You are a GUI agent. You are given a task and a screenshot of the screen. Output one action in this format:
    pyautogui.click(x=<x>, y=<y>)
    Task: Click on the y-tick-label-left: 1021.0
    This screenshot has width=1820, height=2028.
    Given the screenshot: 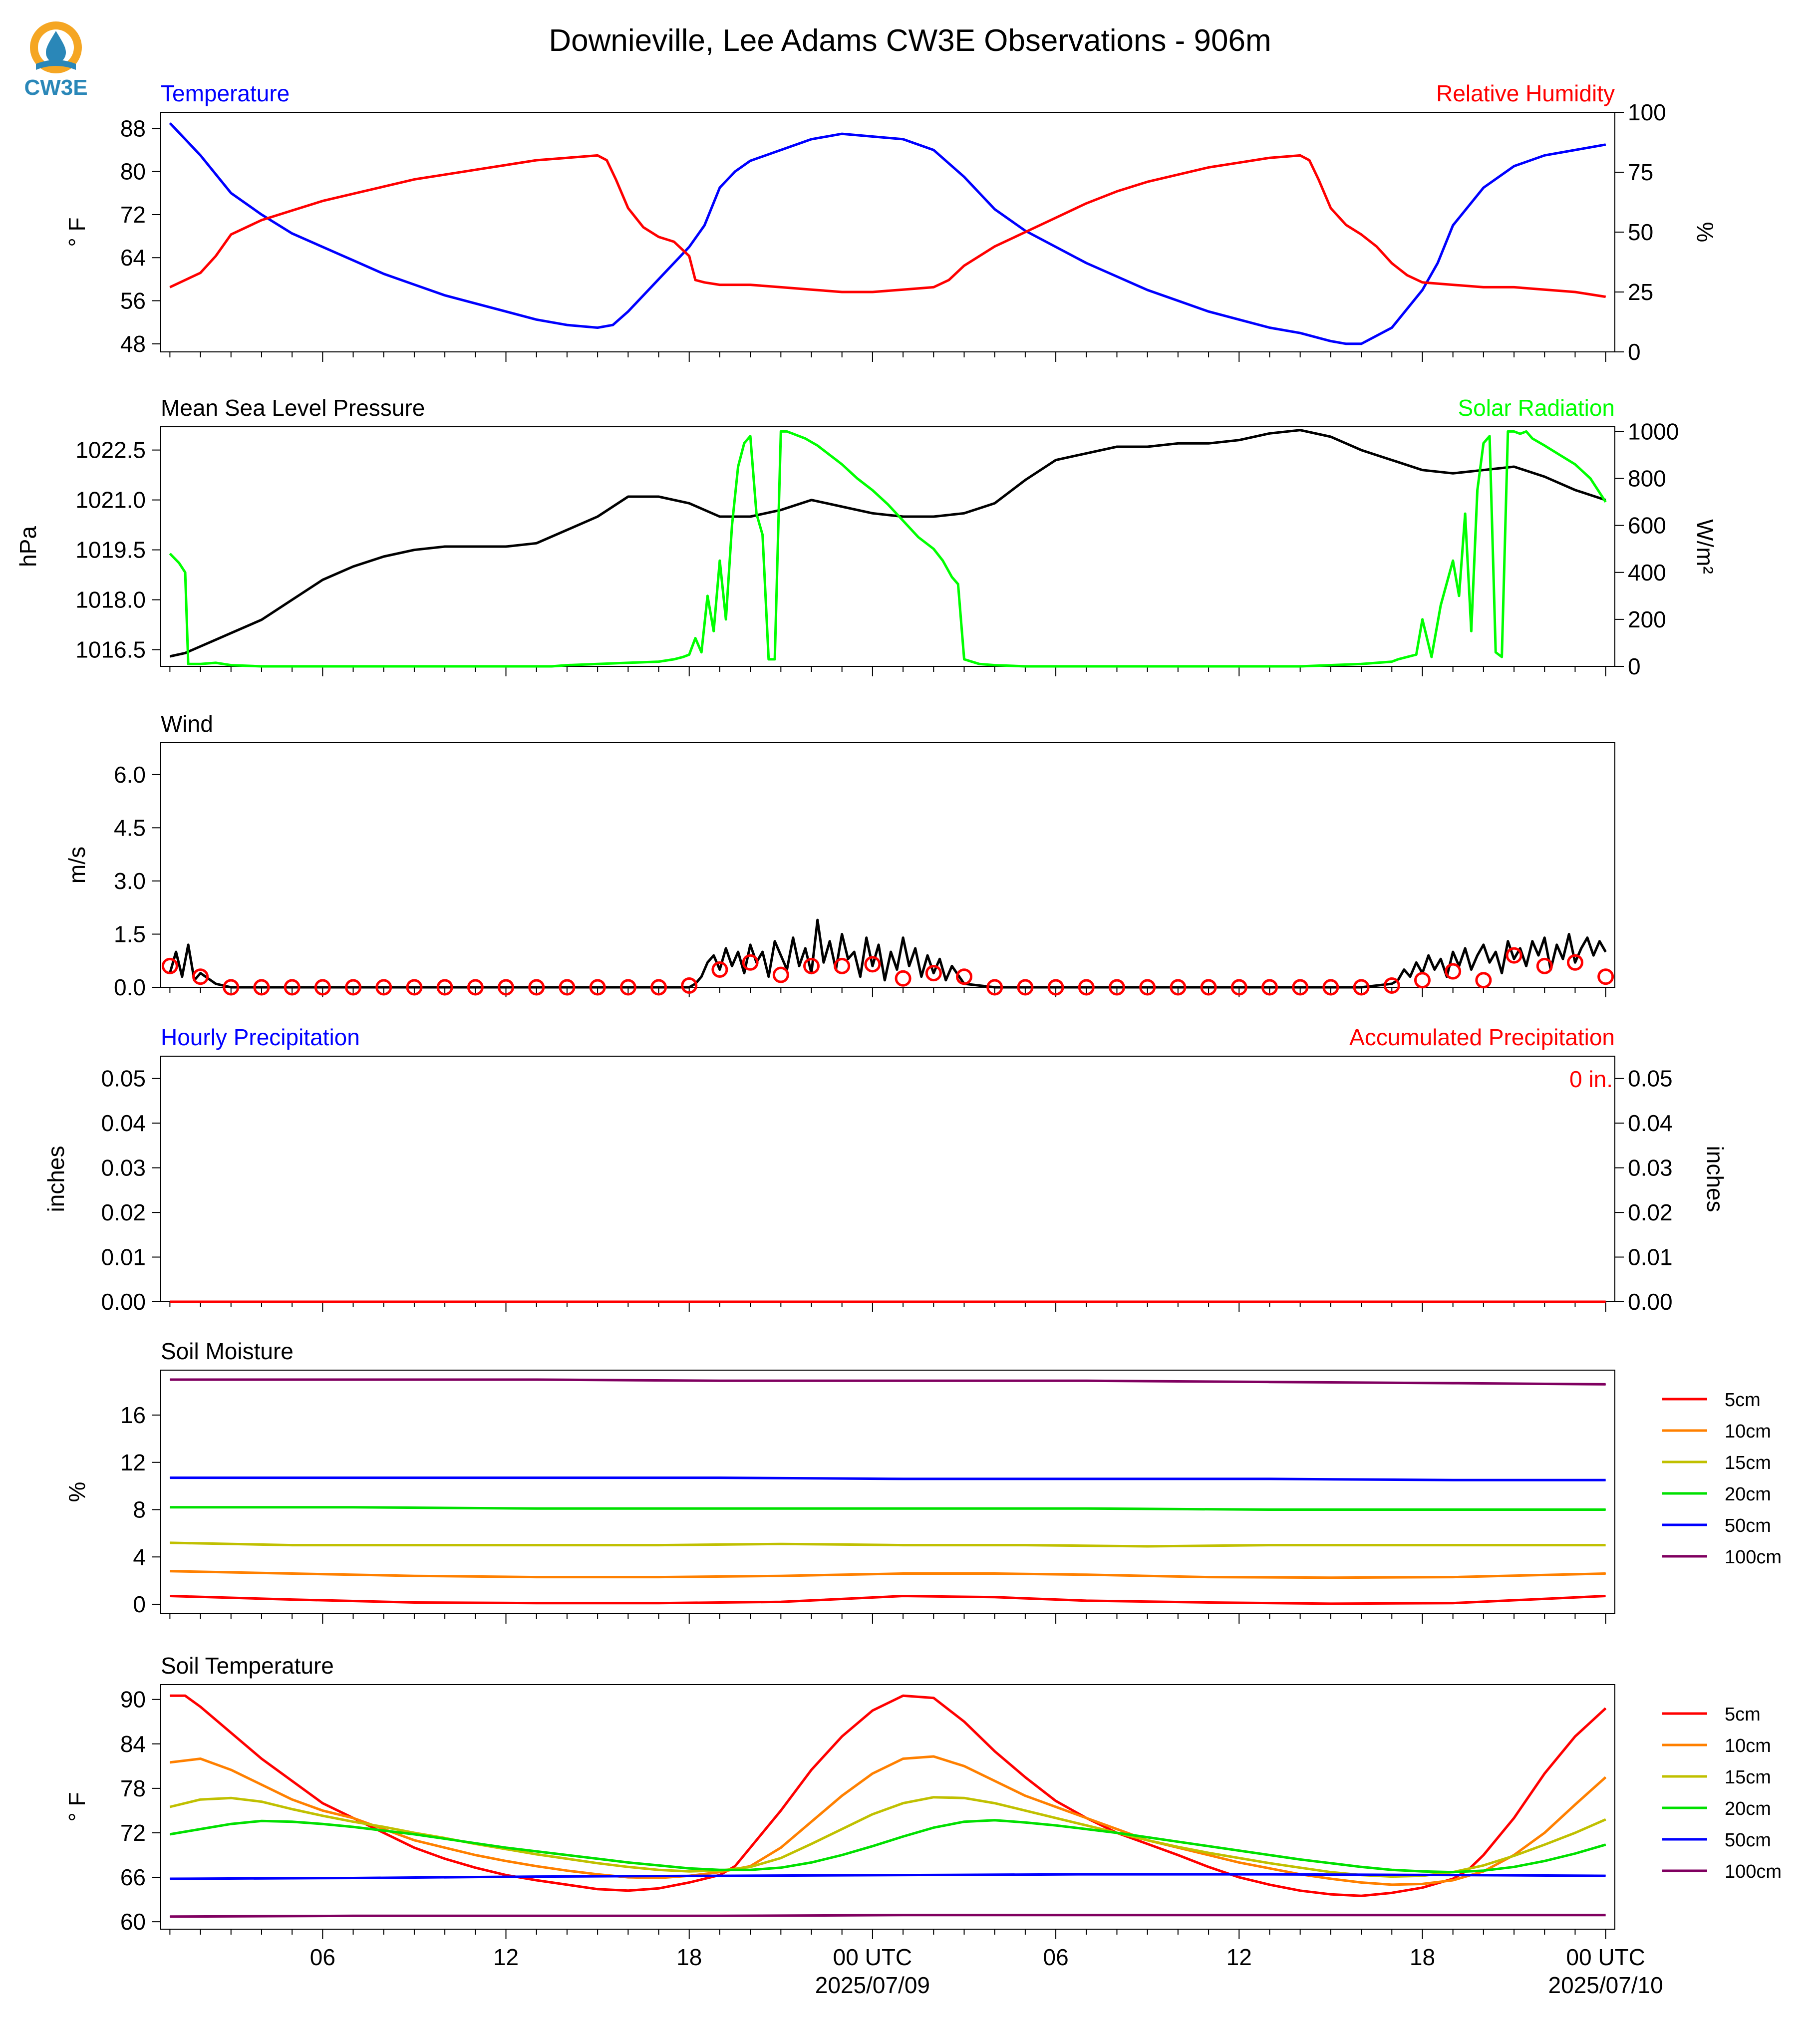 What is the action you would take?
    pyautogui.click(x=110, y=500)
    